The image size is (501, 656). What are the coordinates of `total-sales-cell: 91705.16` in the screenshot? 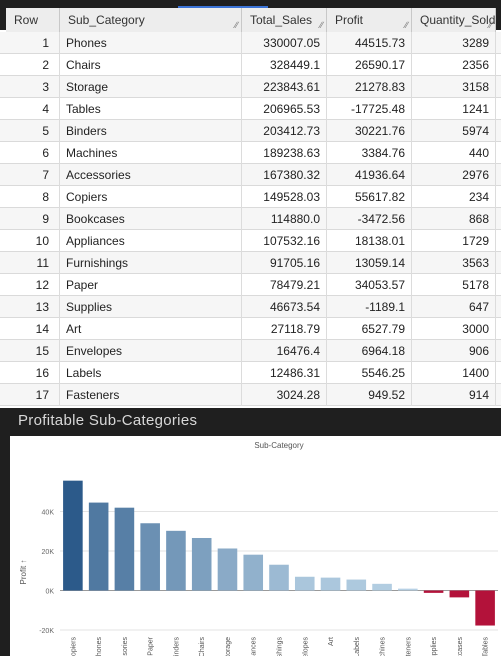 It's located at (284, 263).